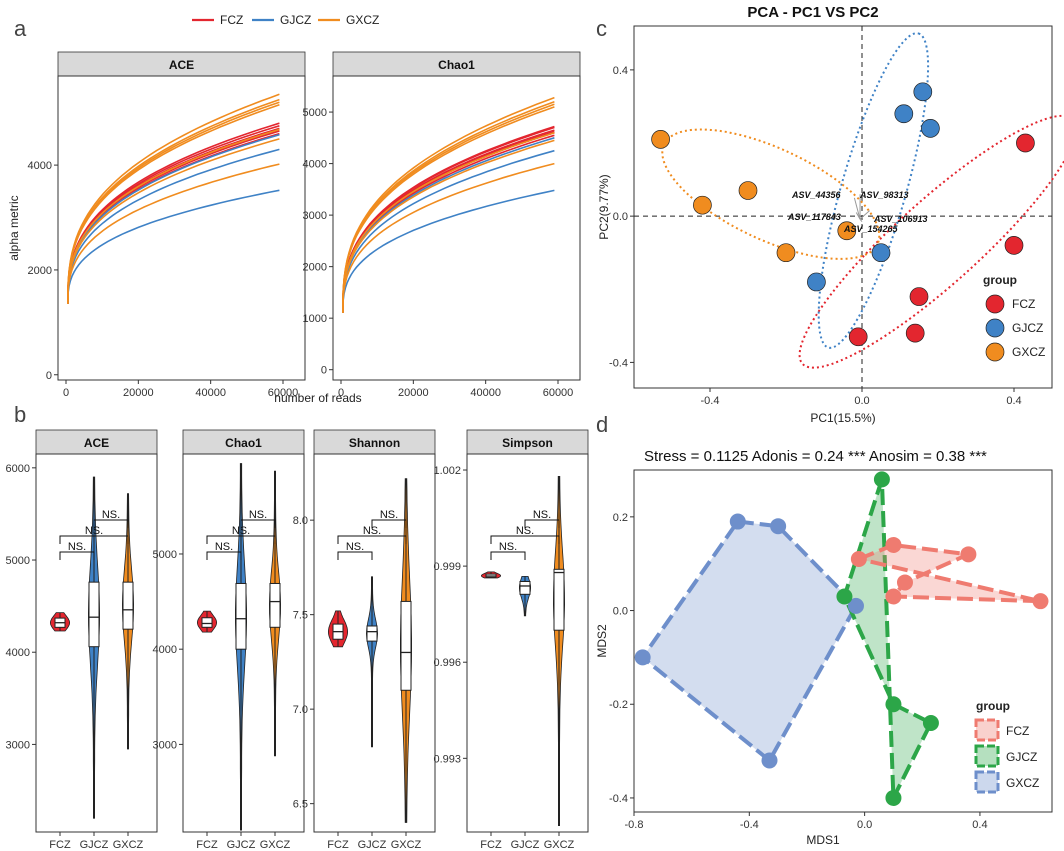 The image size is (1064, 851). I want to click on y-tick-label: 0.0, so click(620, 612).